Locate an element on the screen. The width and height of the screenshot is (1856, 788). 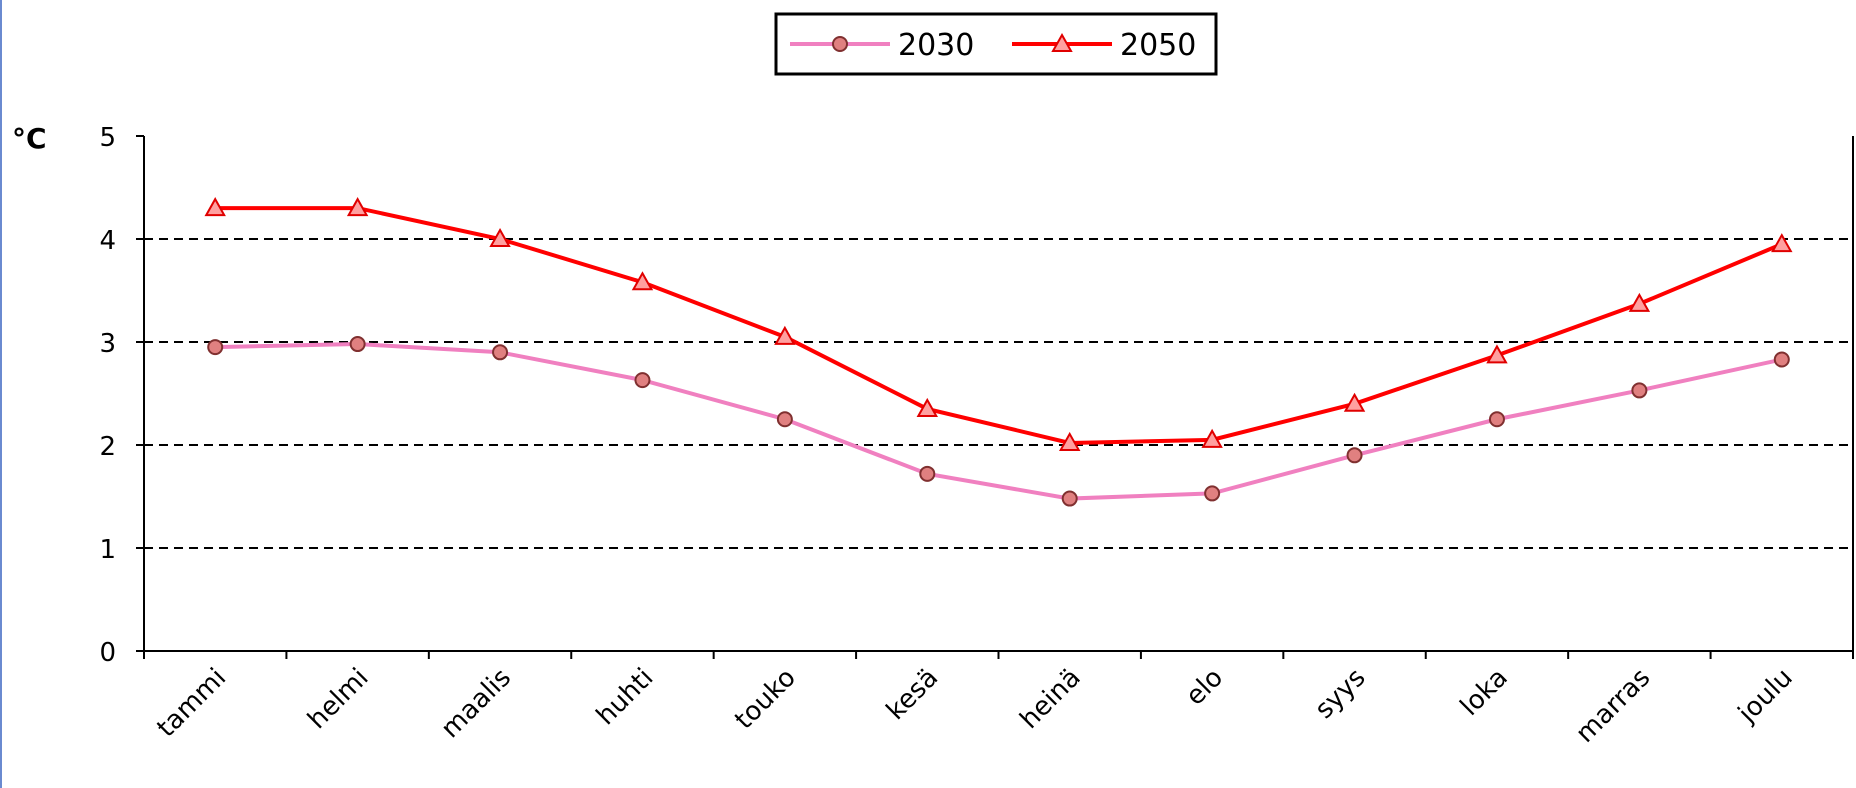
y-tick-label: 0 is located at coordinates (107, 653).